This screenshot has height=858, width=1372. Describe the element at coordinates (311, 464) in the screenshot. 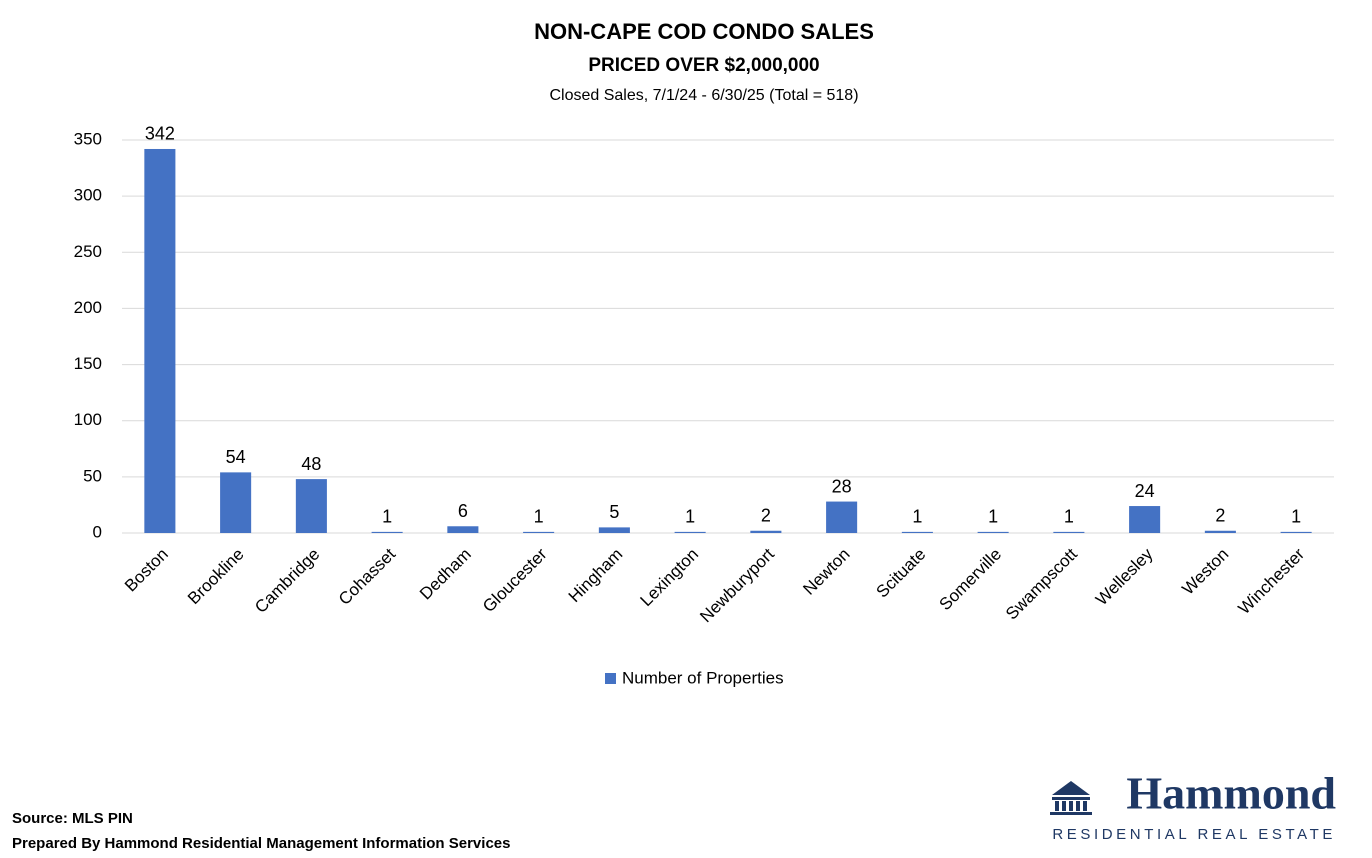

I see `data-label: 48` at that location.